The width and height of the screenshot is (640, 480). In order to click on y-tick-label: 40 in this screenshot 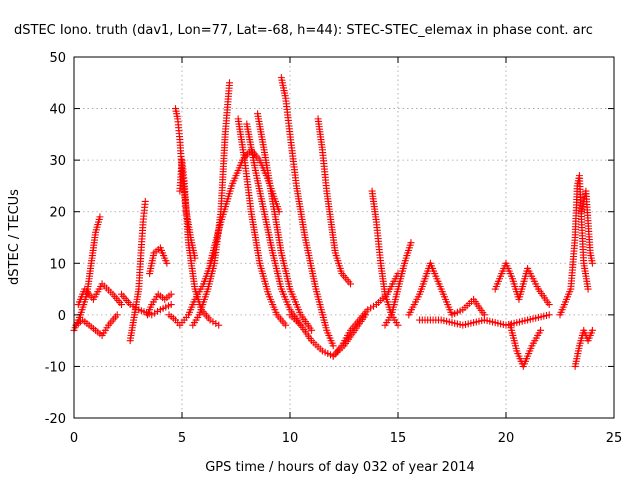, I will do `click(57, 110)`.